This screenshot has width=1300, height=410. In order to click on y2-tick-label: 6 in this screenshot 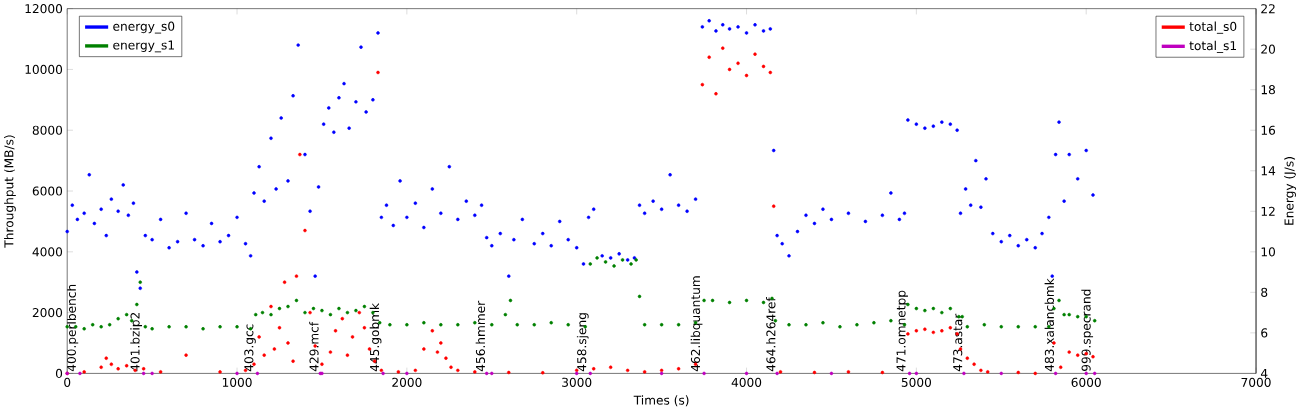, I will do `click(1264, 333)`.